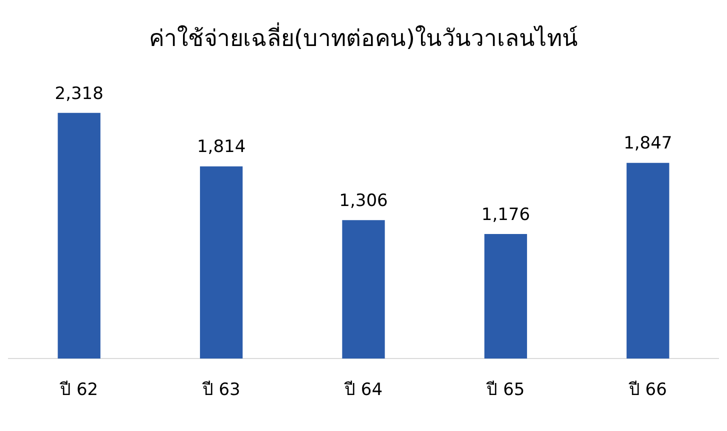  What do you see at coordinates (505, 390) in the screenshot?
I see `x-tick-label: ปี 65` at bounding box center [505, 390].